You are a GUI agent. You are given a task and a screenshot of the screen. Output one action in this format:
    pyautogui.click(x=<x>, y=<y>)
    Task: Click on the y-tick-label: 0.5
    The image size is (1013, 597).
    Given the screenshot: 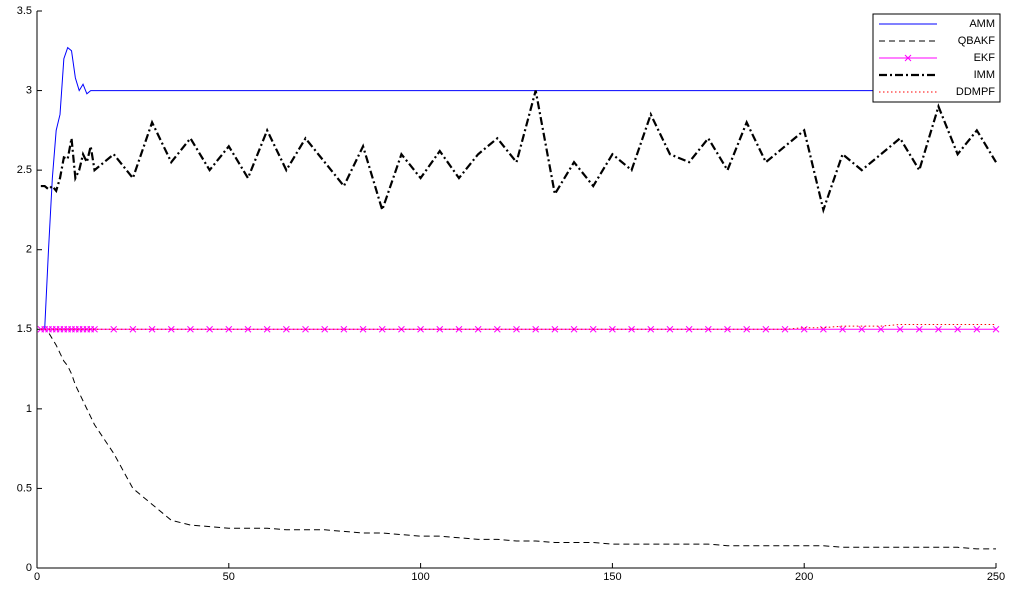 What is the action you would take?
    pyautogui.click(x=24, y=488)
    